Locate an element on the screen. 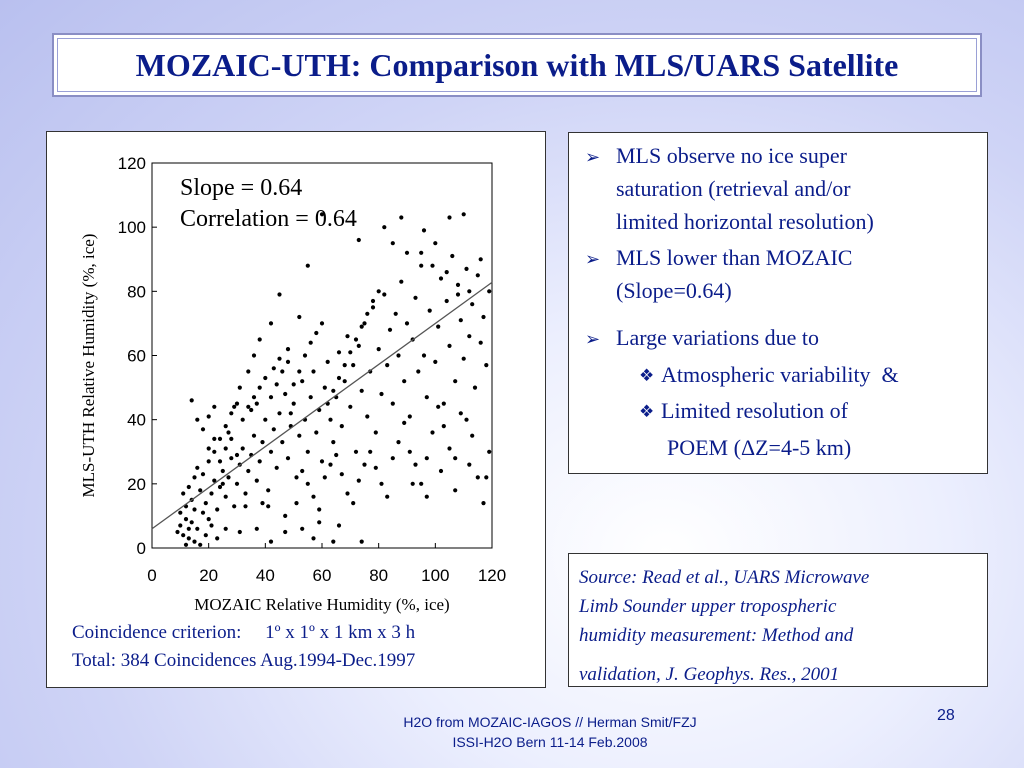 Image resolution: width=1024 pixels, height=768 pixels. bullet-2-line-2: (Slope=0.64) is located at coordinates (674, 290).